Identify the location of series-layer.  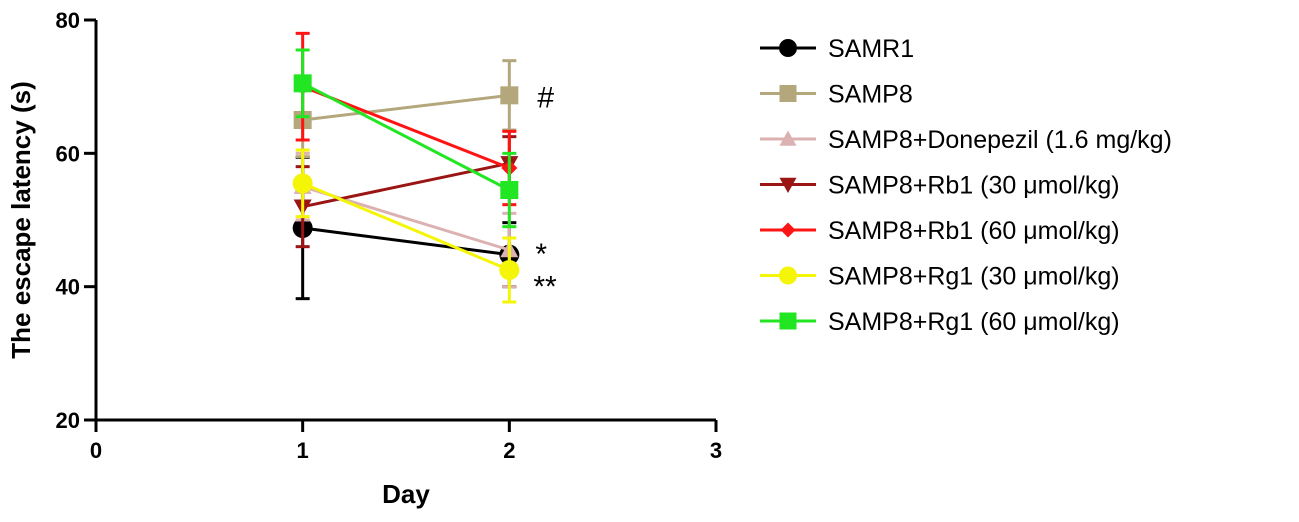
(406, 167).